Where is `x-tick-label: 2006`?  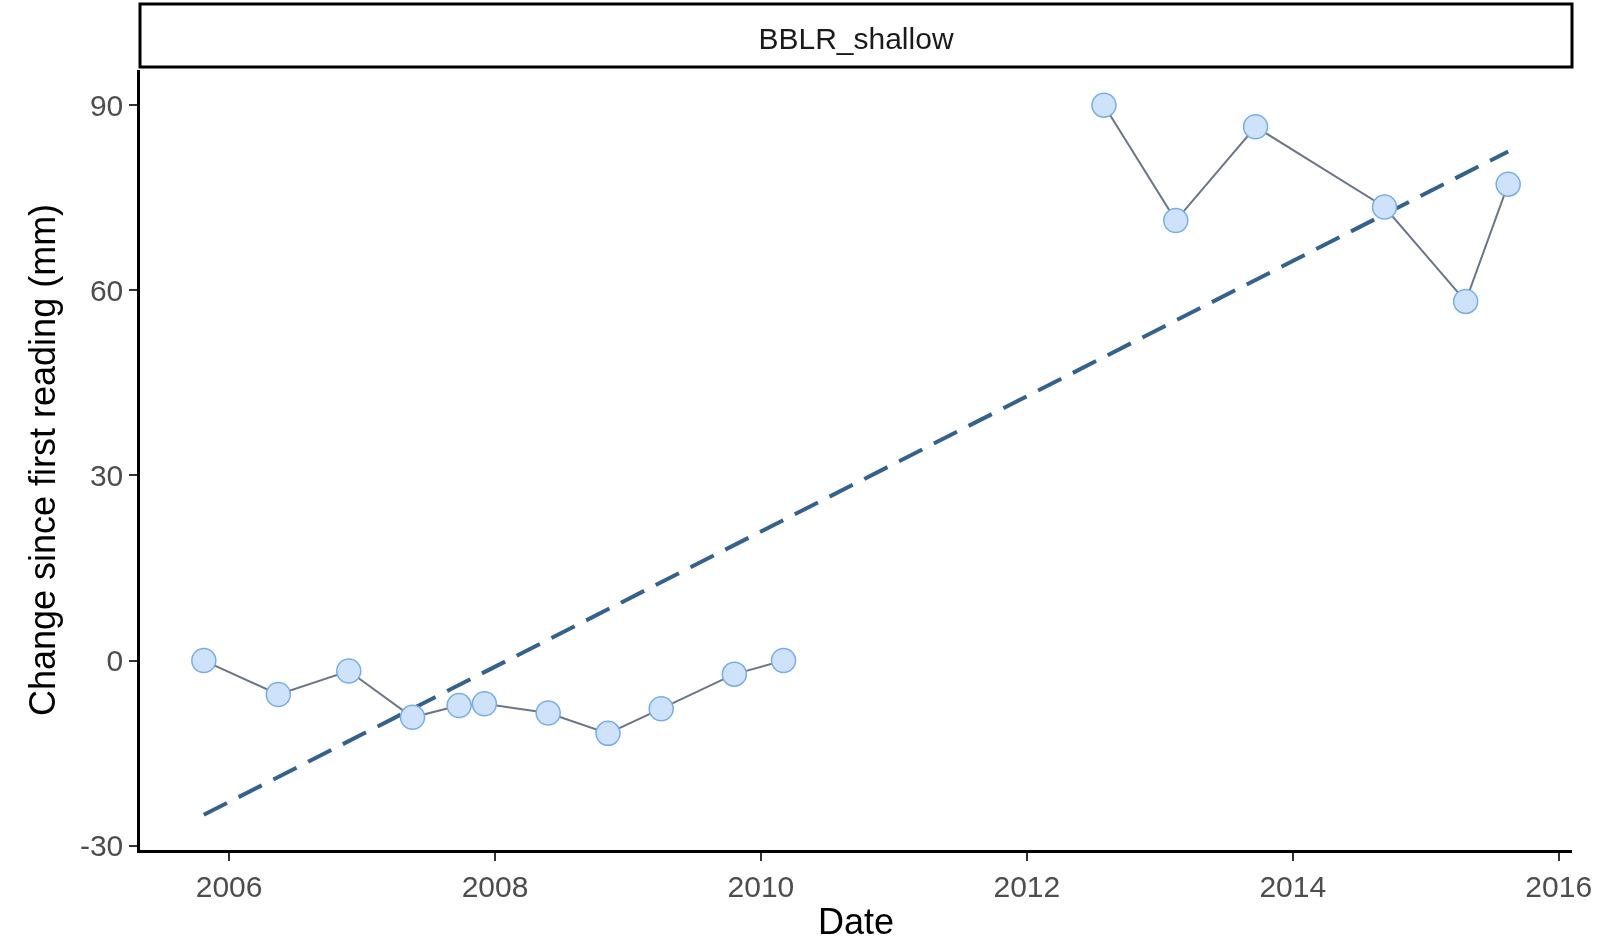 x-tick-label: 2006 is located at coordinates (229, 886).